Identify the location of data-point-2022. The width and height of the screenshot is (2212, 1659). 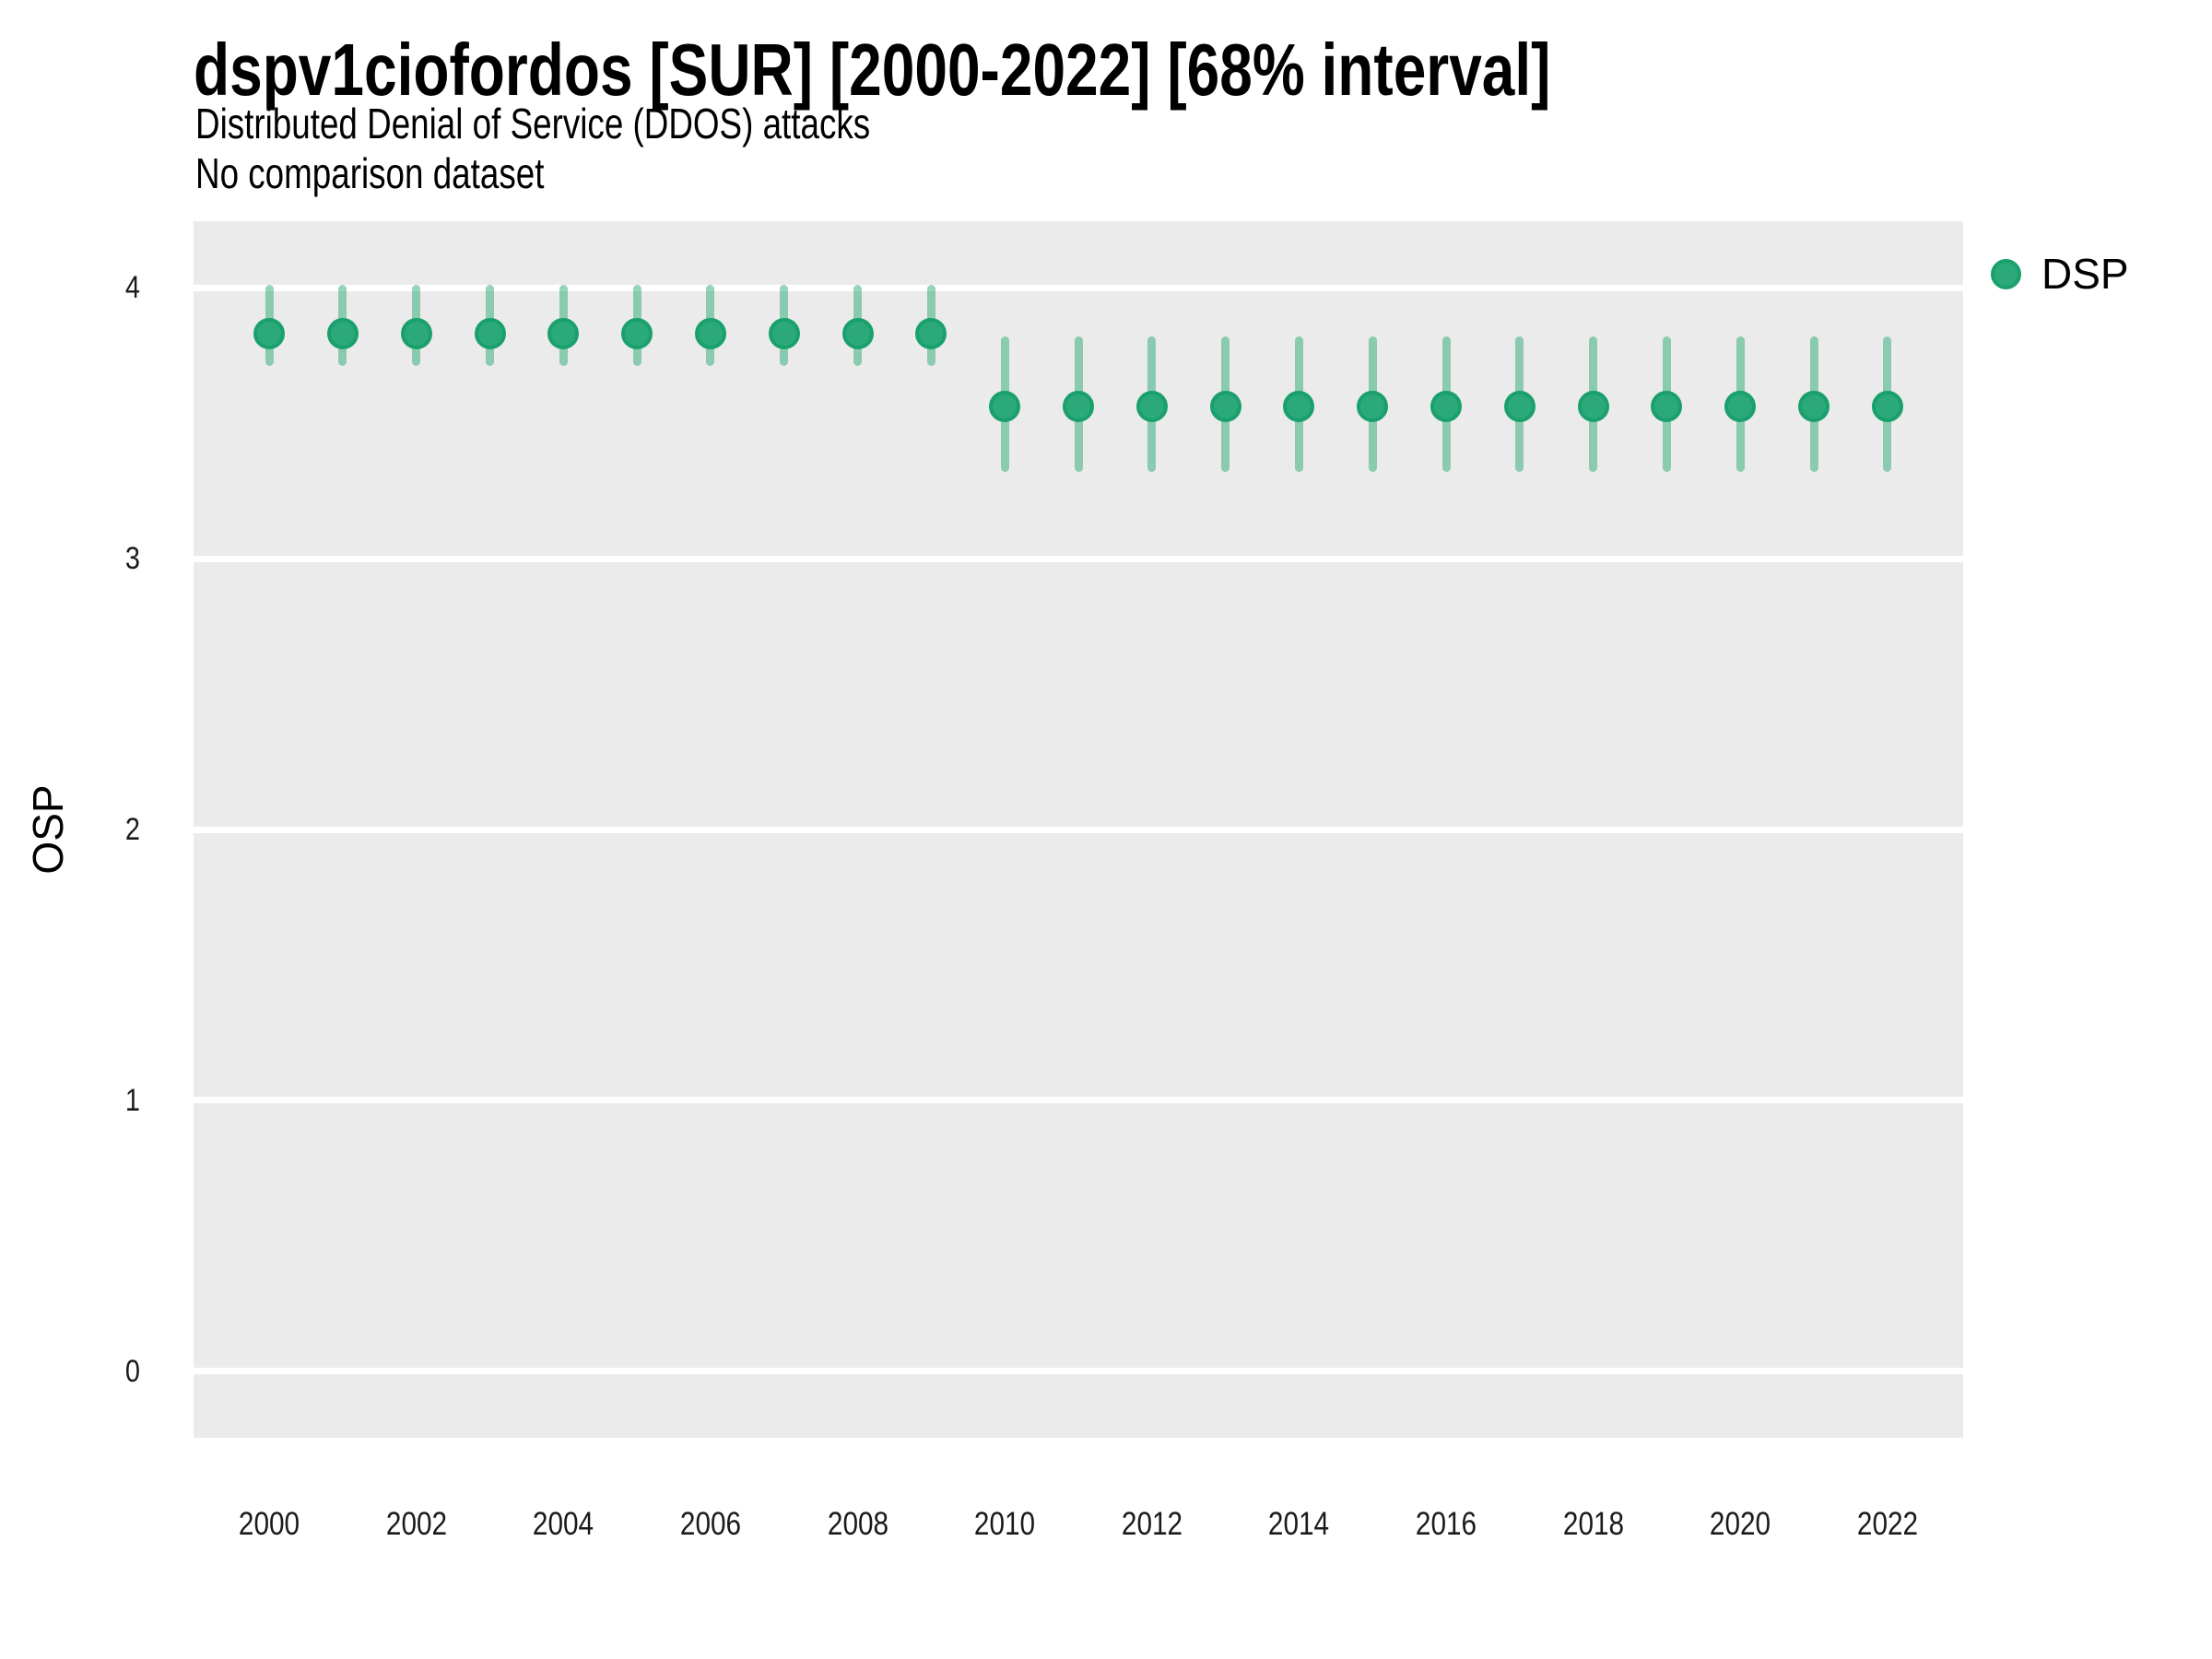
(1887, 407).